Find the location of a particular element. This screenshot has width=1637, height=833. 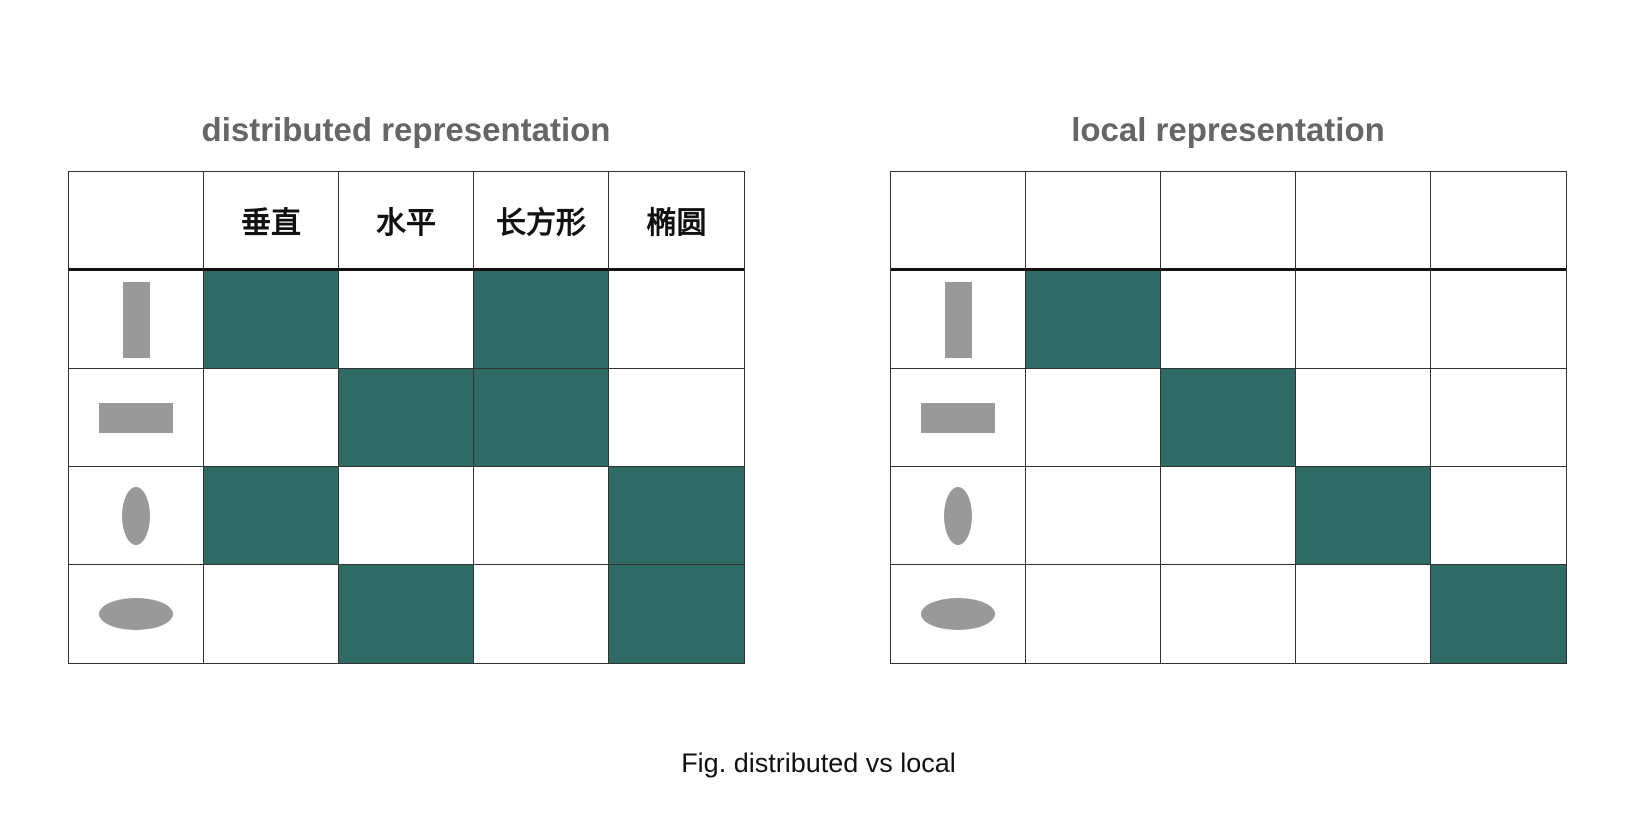

distributed-header-cell-2: 水平 is located at coordinates (406, 221).